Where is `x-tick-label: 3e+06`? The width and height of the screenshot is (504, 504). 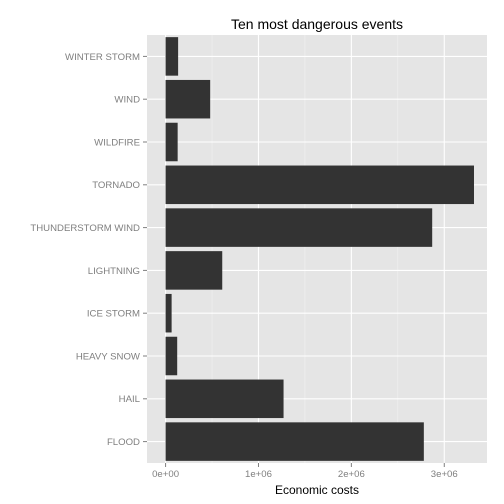
x-tick-label: 3e+06 is located at coordinates (444, 474).